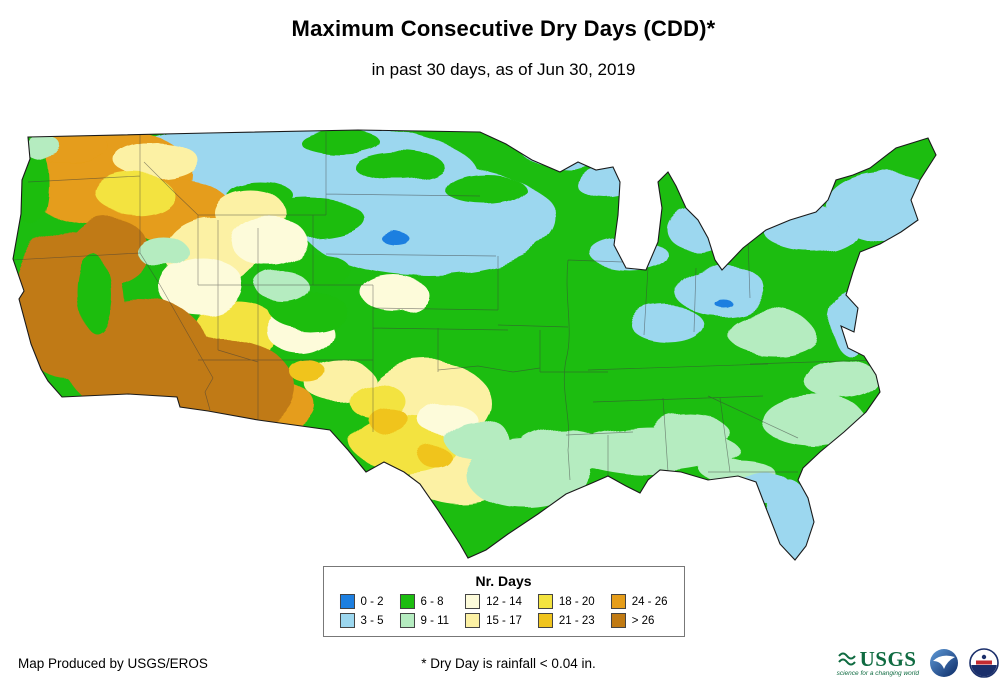  What do you see at coordinates (504, 620) in the screenshot?
I see `legend-label: 15 - 17` at bounding box center [504, 620].